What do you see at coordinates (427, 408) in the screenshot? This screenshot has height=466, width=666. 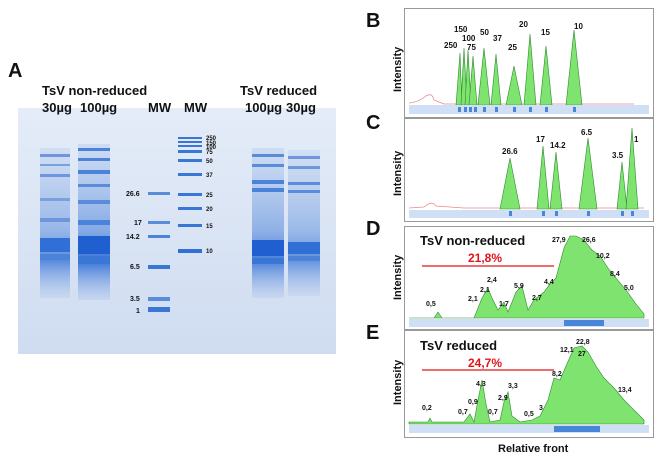 I see `peak-label: 0,2` at bounding box center [427, 408].